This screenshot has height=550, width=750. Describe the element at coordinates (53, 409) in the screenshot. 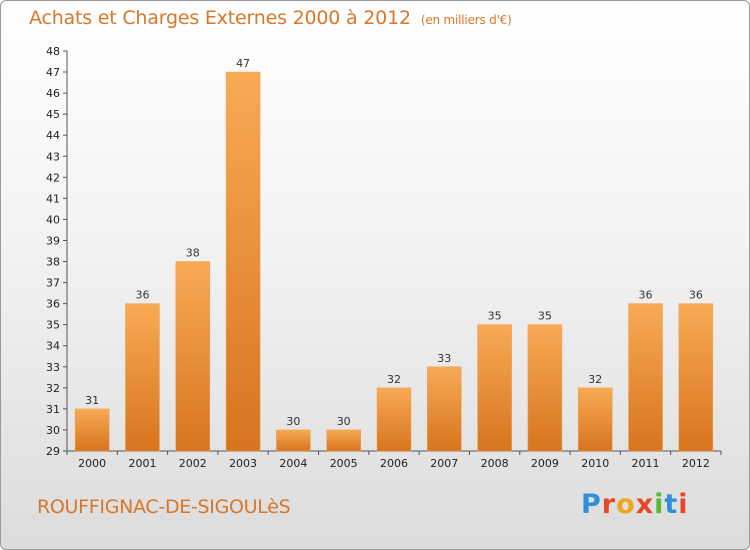

I see `y-tick-label: 31` at that location.